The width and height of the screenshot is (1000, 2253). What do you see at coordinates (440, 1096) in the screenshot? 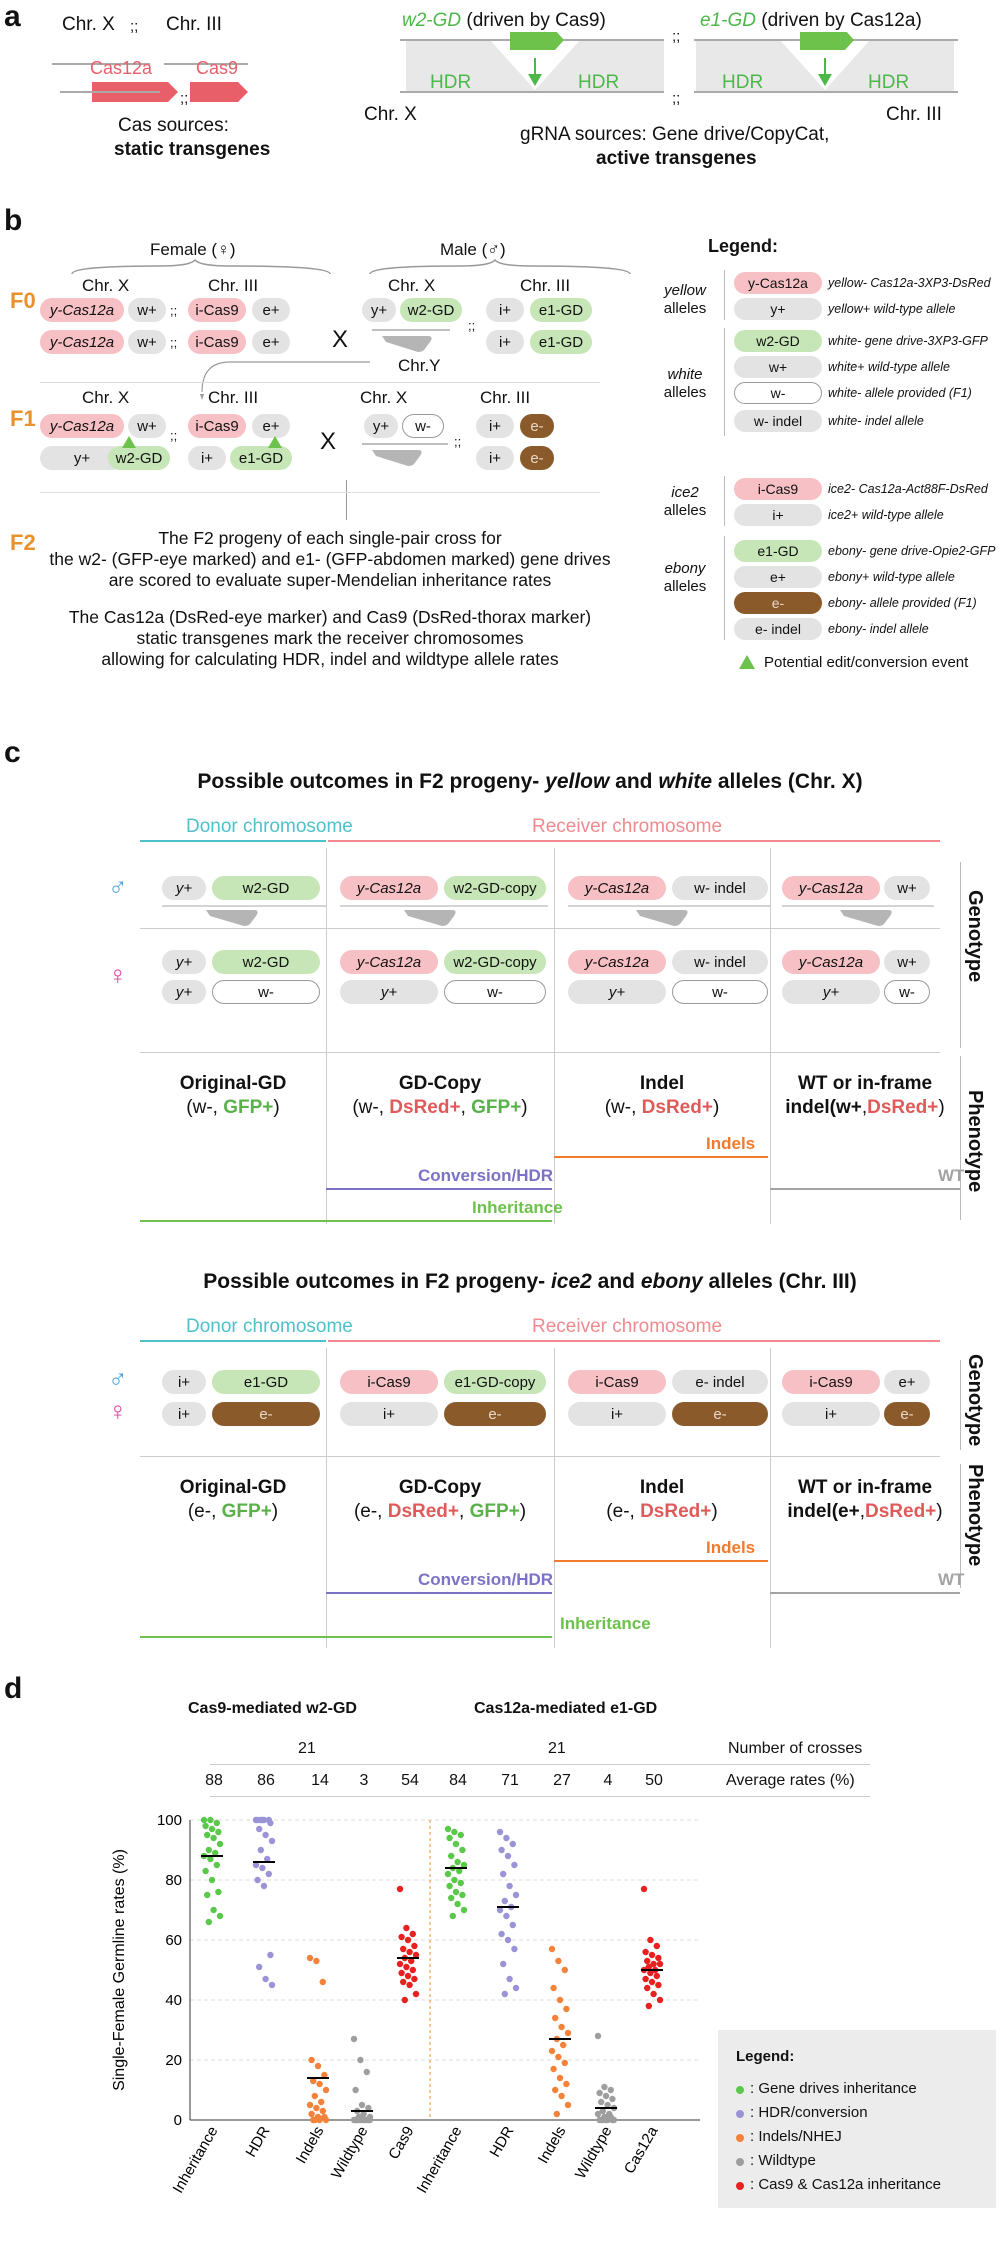
I see `c1-pheno-copy: GD-Copy (w-, DsRed+, GFP+)` at bounding box center [440, 1096].